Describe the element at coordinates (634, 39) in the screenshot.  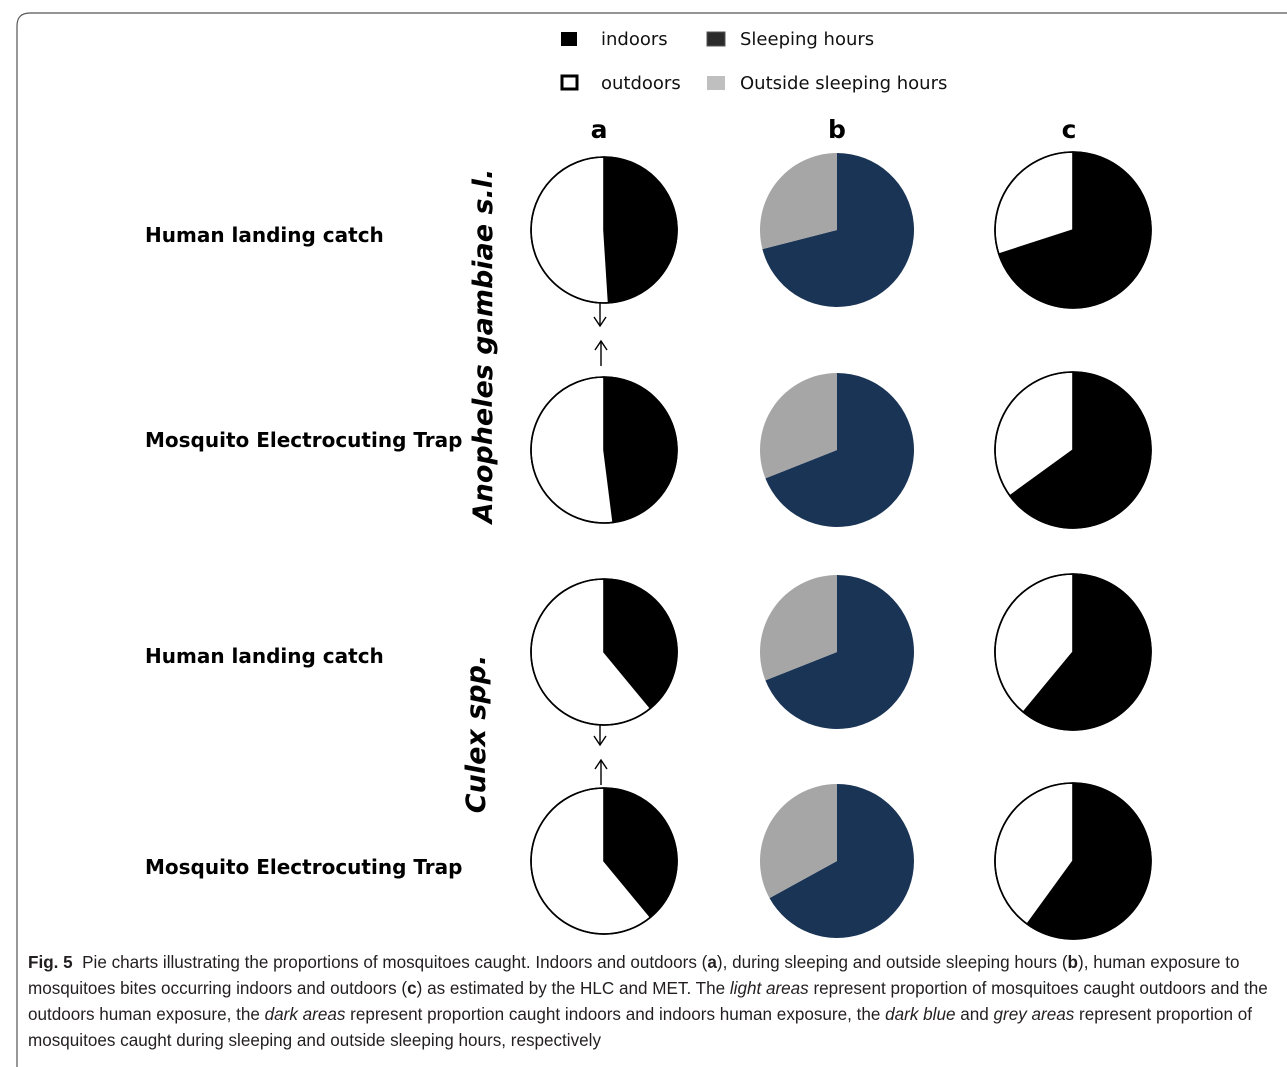
I see `legend-indoors-label: indoors` at that location.